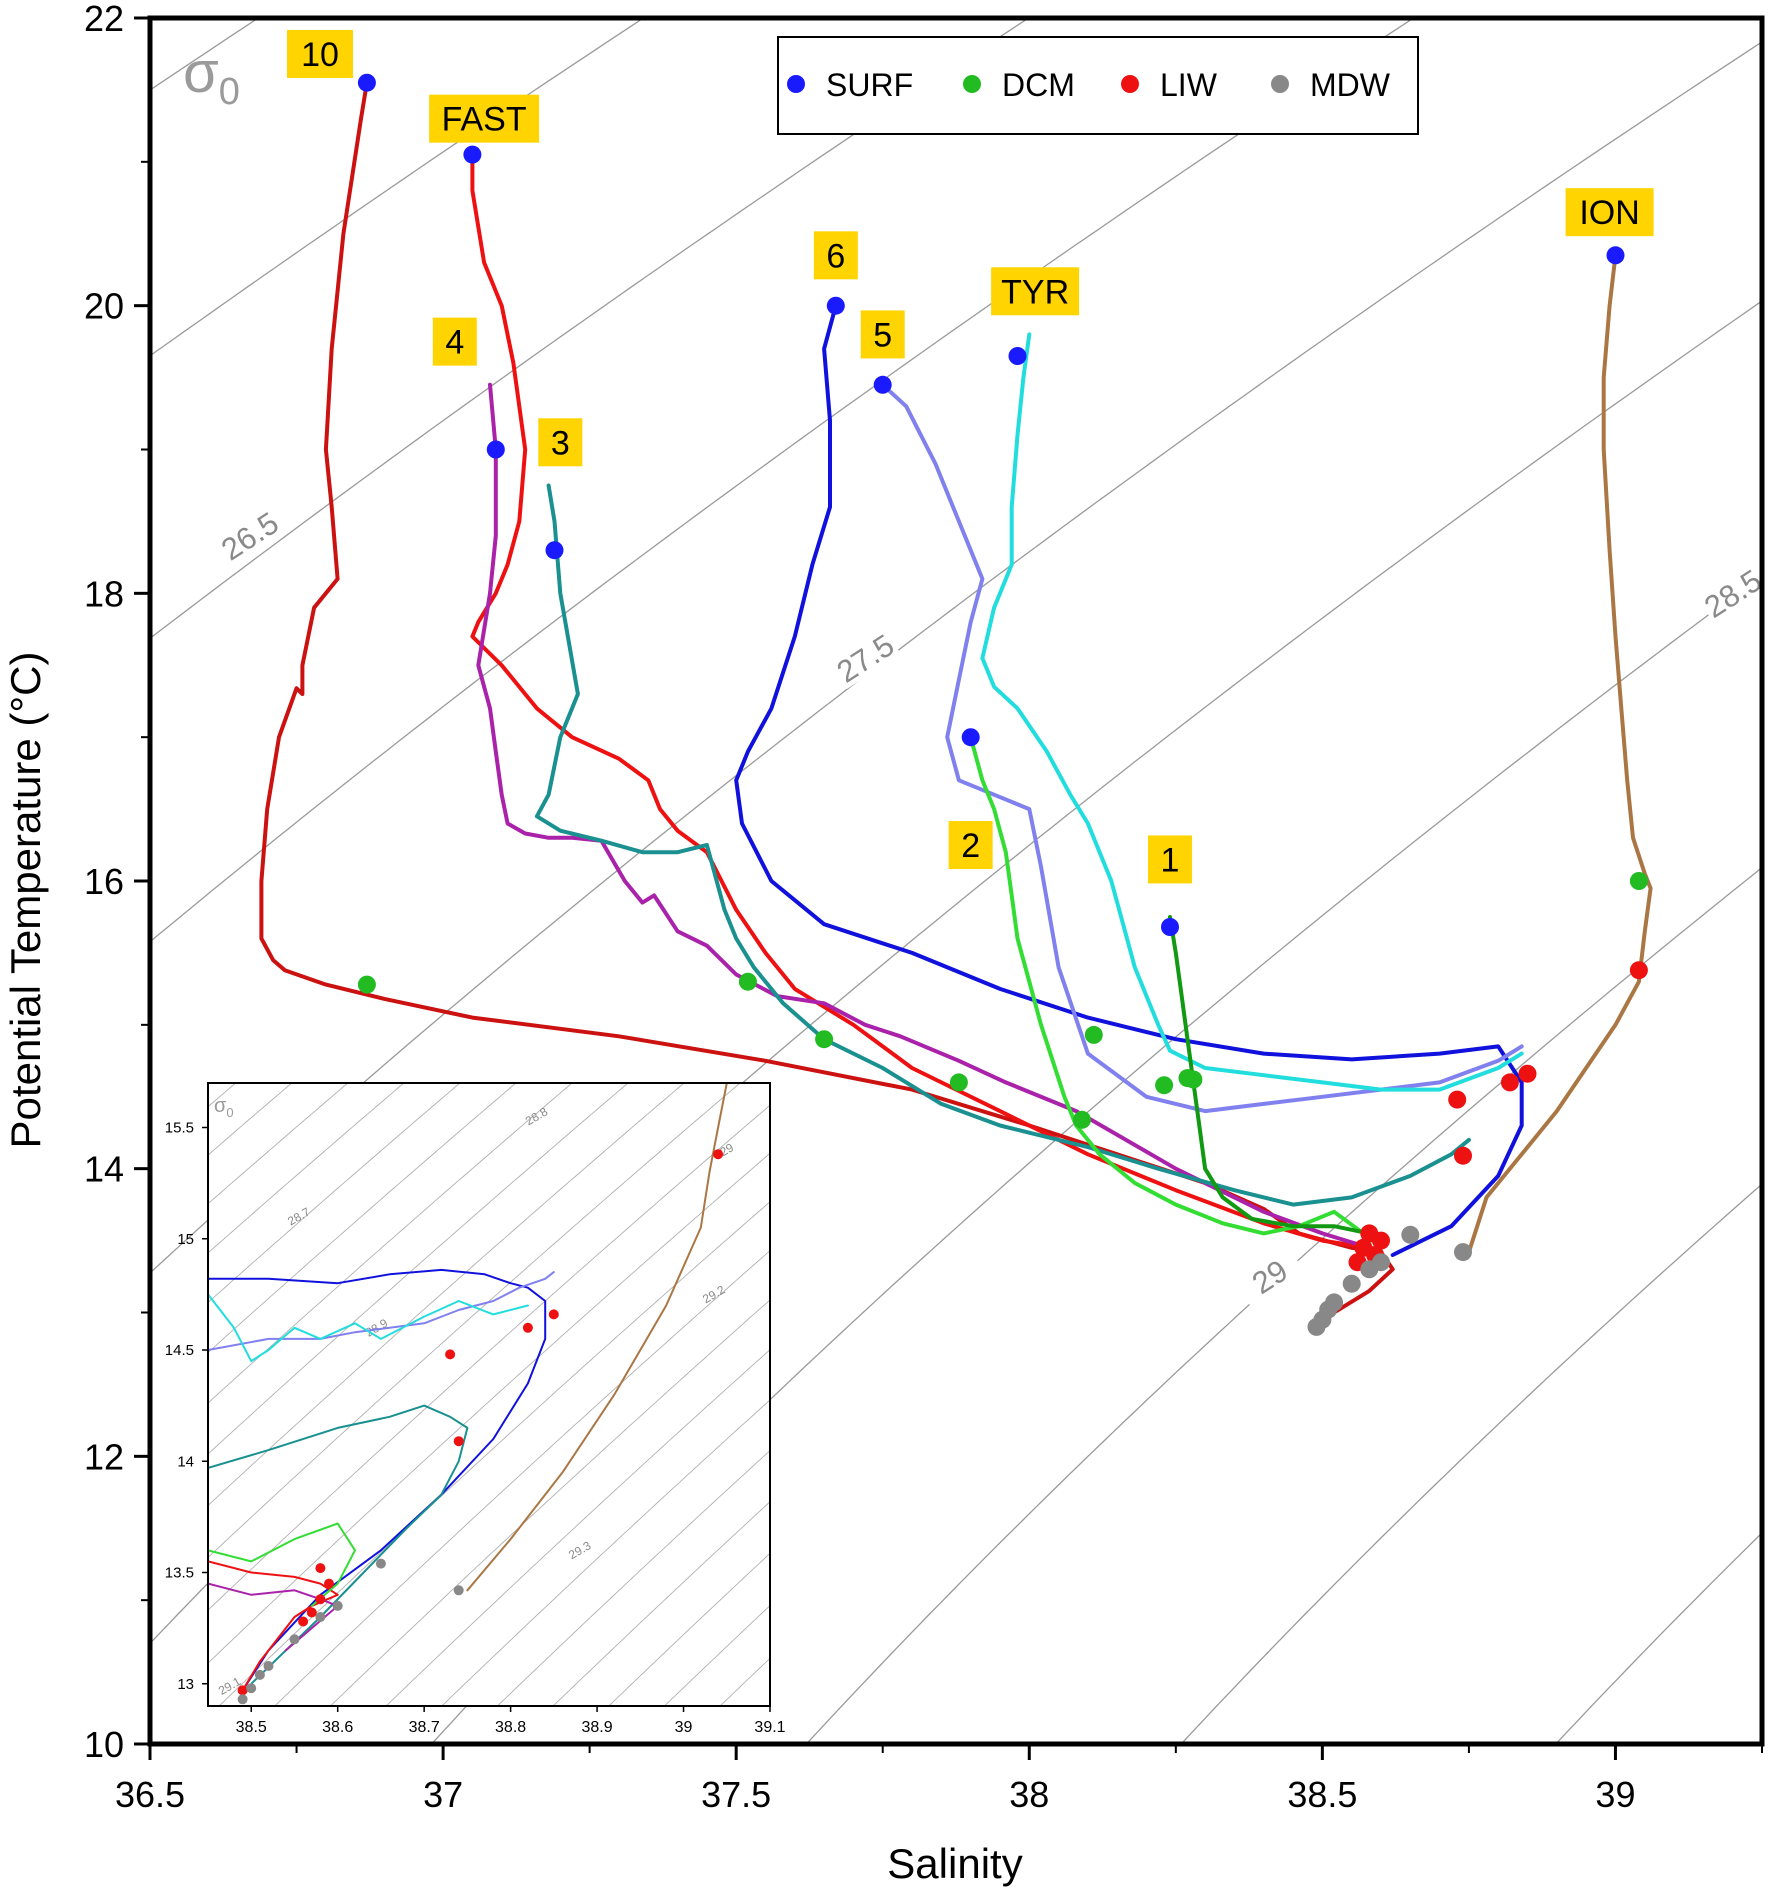 This screenshot has height=1894, width=1768. What do you see at coordinates (185, 1684) in the screenshot?
I see `inset-y-tick-label: 13` at bounding box center [185, 1684].